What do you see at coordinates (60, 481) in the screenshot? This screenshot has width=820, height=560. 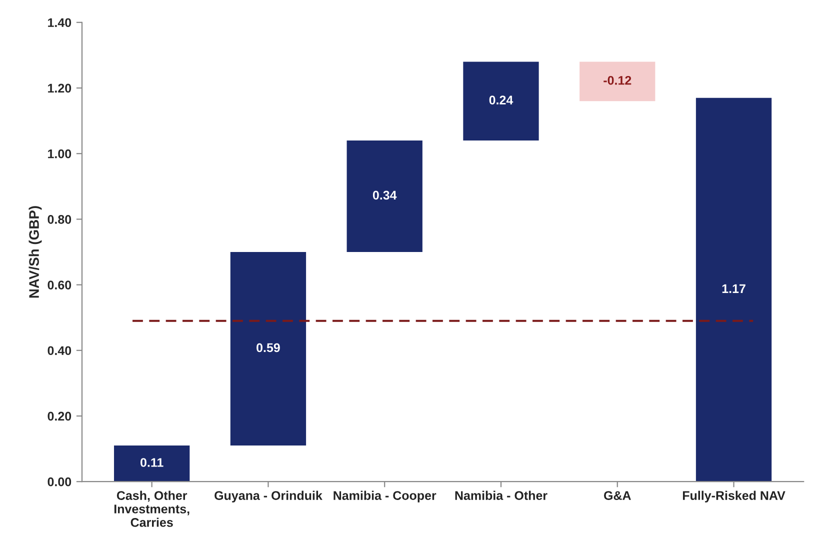 I see `y-tick-label: 0.00` at bounding box center [60, 481].